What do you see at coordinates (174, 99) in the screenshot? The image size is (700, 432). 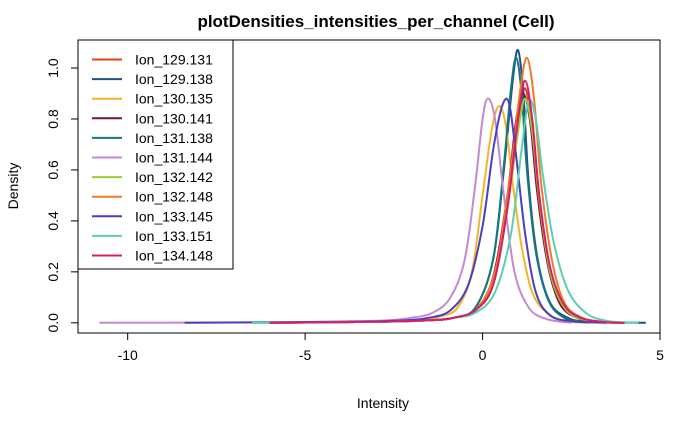 I see `legend-label: Ion_130.135` at bounding box center [174, 99].